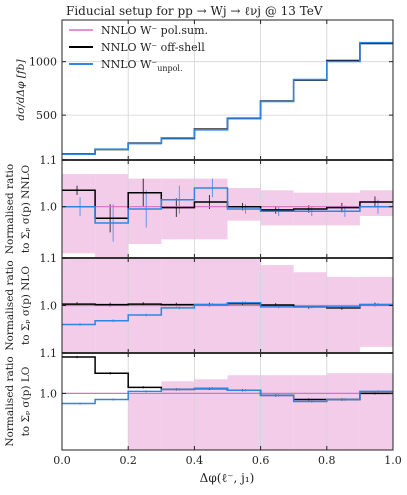 Image resolution: width=407 pixels, height=495 pixels. I want to click on legend-label: NNLO W⁻ off-shell, so click(153, 47).